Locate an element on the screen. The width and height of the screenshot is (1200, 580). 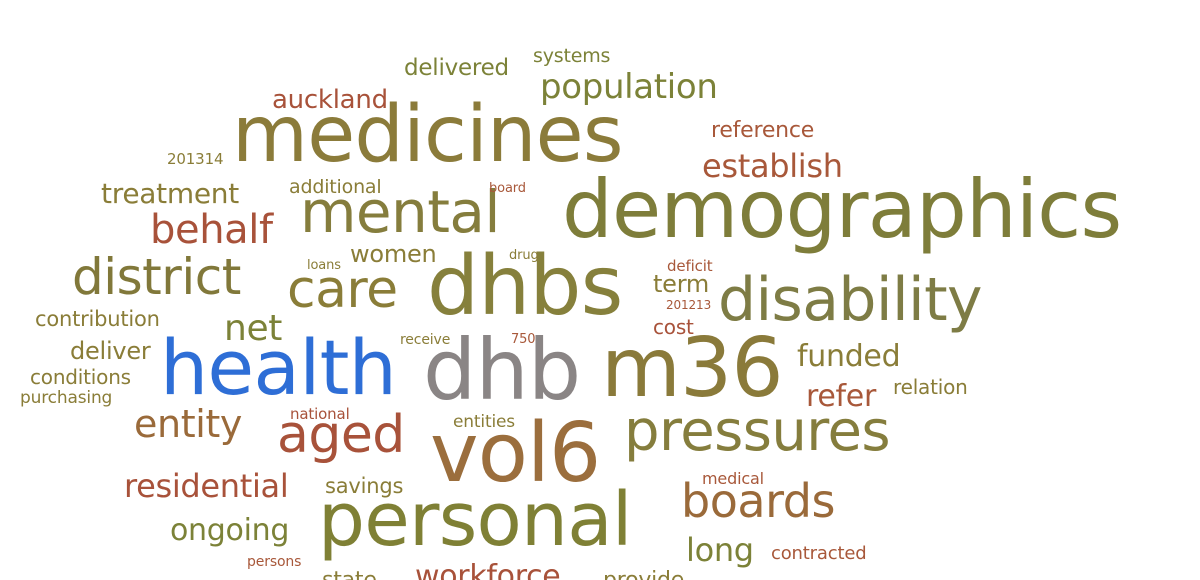
word-purchasing: purchasing is located at coordinates (66, 398).